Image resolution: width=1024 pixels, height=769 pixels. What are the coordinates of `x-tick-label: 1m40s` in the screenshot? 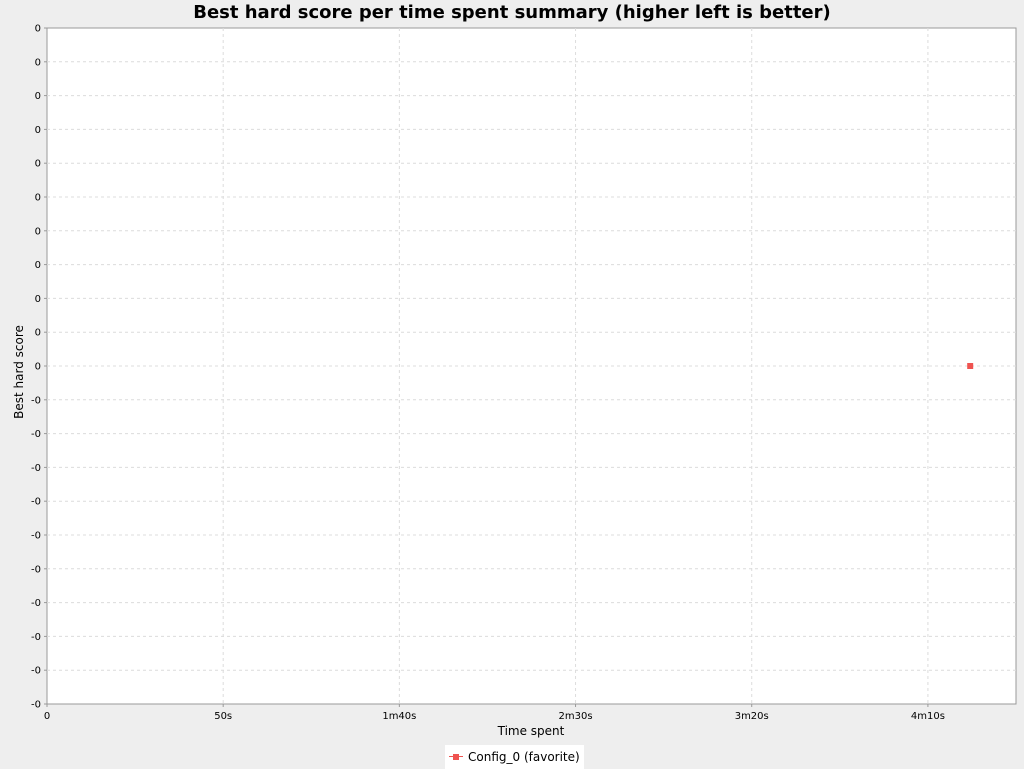 It's located at (399, 716).